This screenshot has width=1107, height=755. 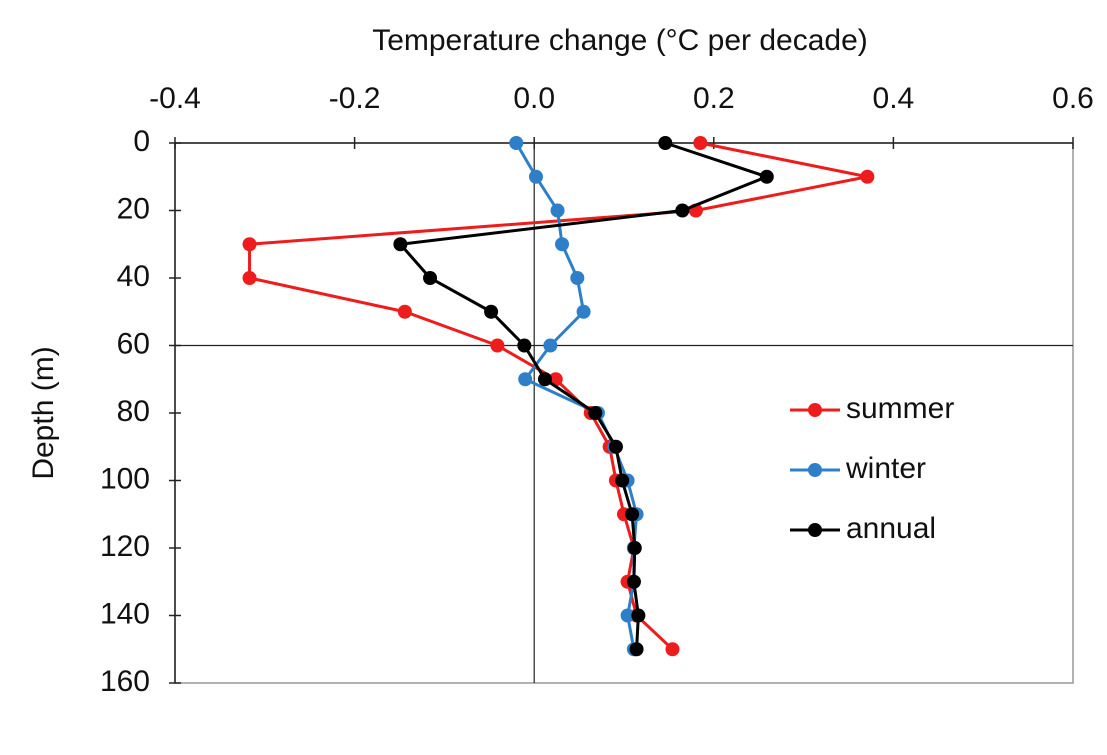 What do you see at coordinates (175, 98) in the screenshot?
I see `x-tick-label: -0.4` at bounding box center [175, 98].